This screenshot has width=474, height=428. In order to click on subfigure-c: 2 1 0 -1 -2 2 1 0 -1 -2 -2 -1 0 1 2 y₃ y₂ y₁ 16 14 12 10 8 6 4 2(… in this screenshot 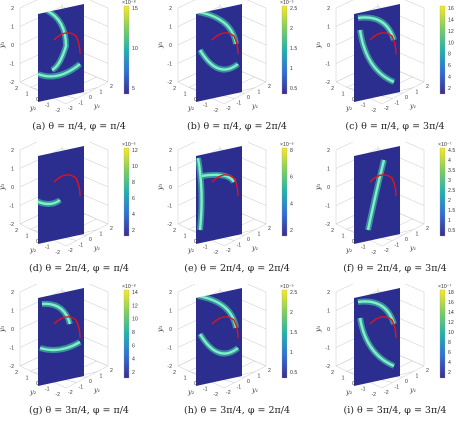, I will do `click(395, 71)`.